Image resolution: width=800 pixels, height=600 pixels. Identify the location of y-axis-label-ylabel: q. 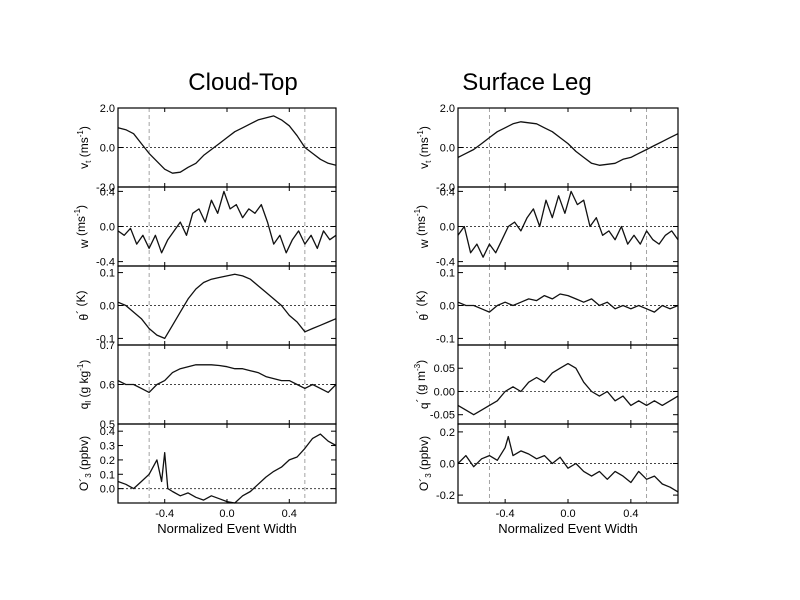
(84, 406).